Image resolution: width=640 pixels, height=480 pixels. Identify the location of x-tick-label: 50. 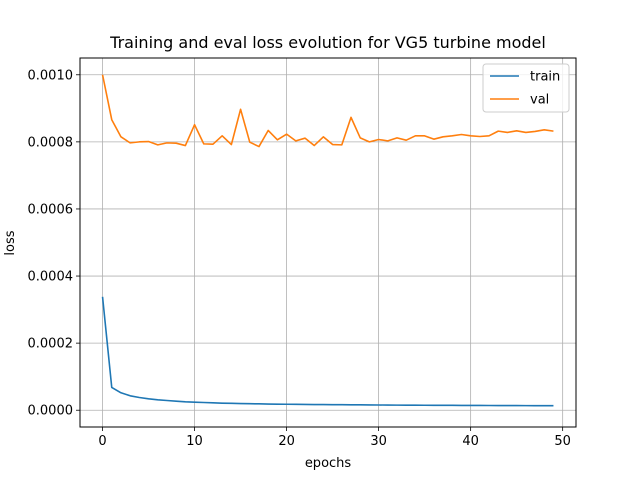
(562, 441).